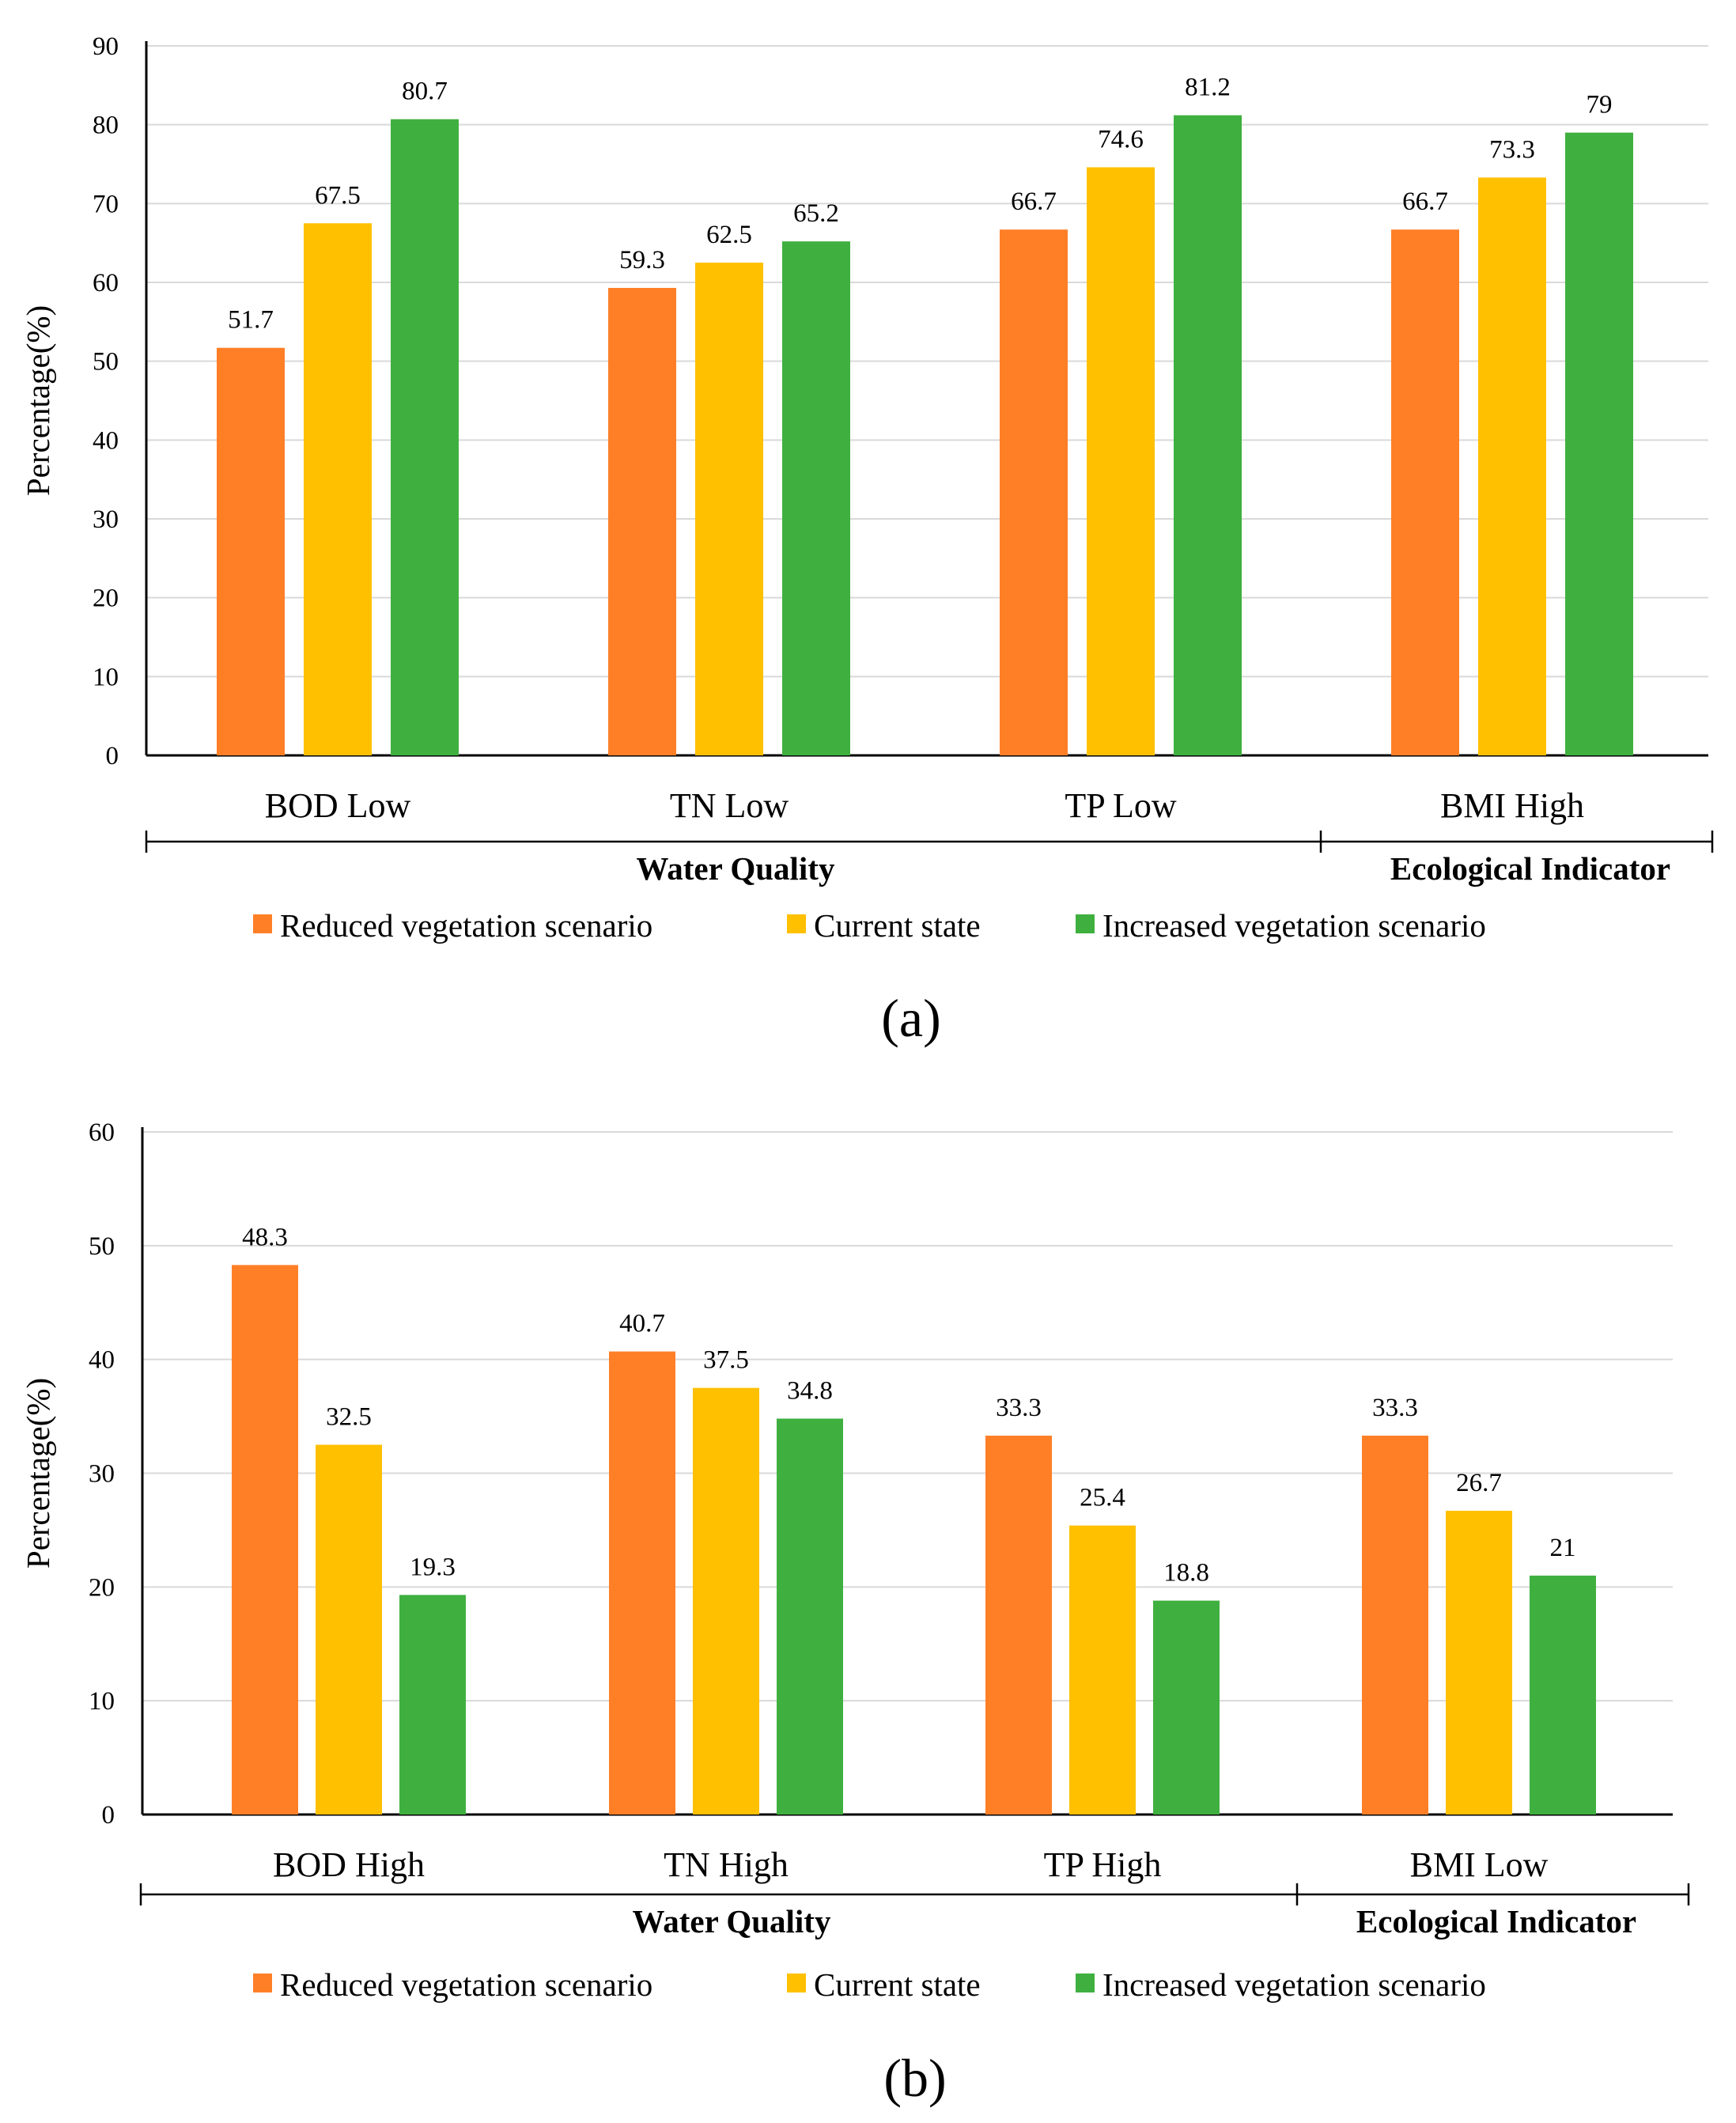  Describe the element at coordinates (106, 47) in the screenshot. I see `panel-a-y-tick-label: 90` at that location.